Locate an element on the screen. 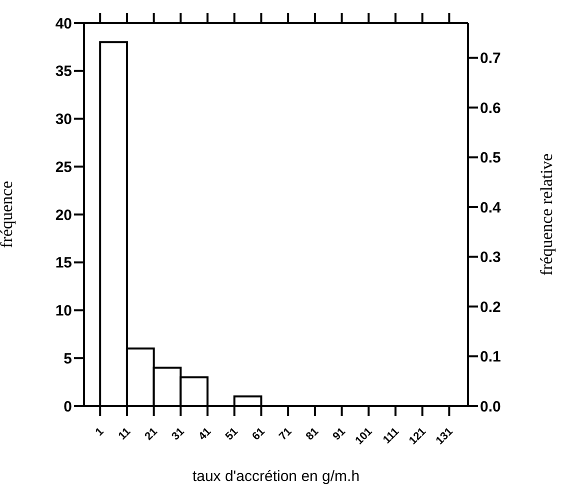  x-tick-label: 91 is located at coordinates (339, 434).